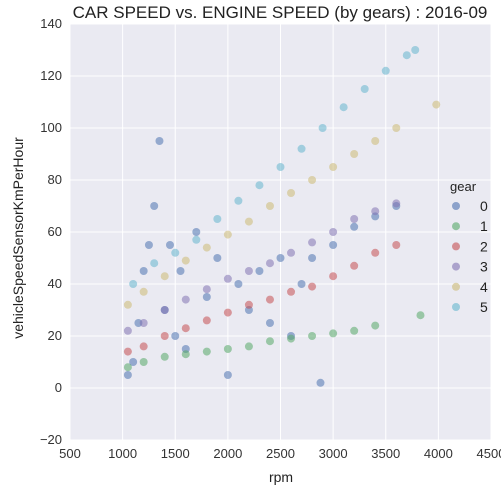  What do you see at coordinates (58, 387) in the screenshot?
I see `y-tick-label: 0` at bounding box center [58, 387].